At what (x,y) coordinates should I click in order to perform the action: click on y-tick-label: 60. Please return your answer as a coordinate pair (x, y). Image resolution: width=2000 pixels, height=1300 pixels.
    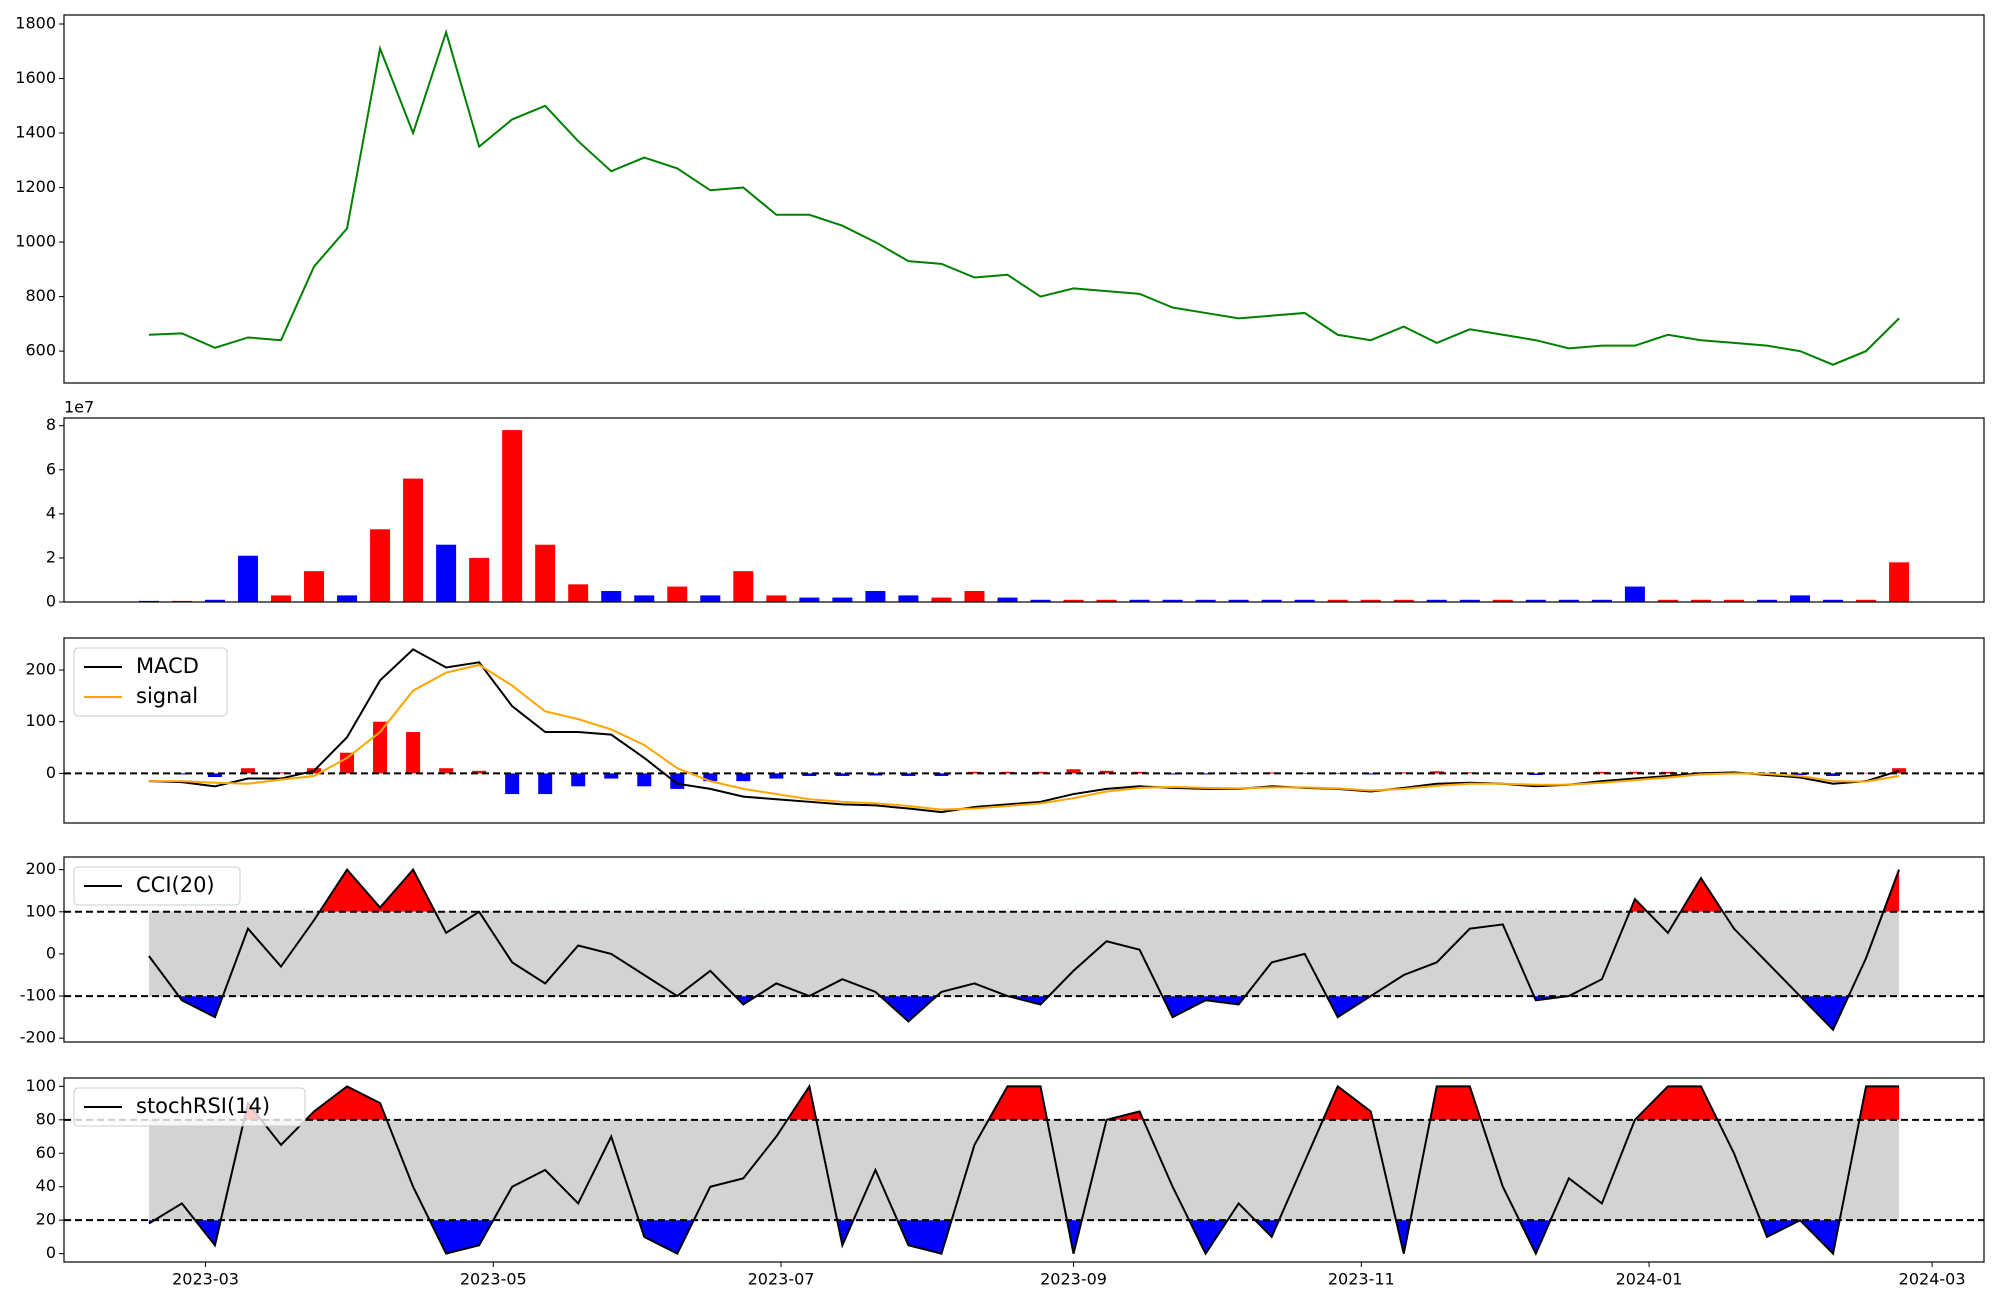
    Looking at the image, I should click on (46, 1152).